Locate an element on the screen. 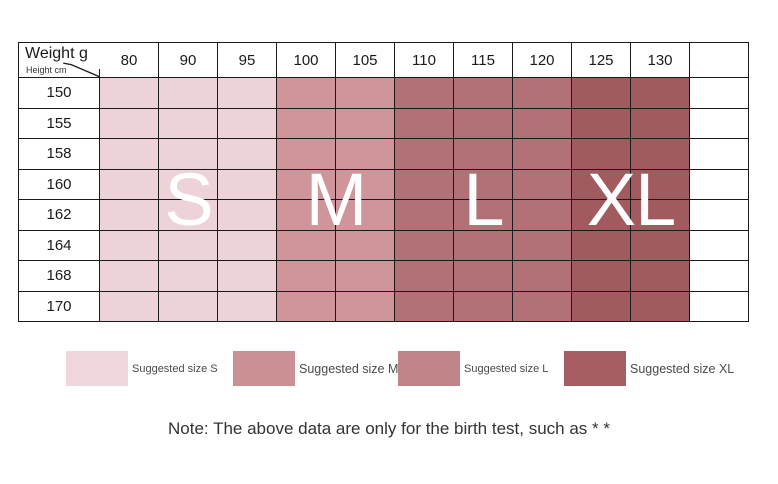 The width and height of the screenshot is (778, 484). table-row: 160 is located at coordinates (383, 184).